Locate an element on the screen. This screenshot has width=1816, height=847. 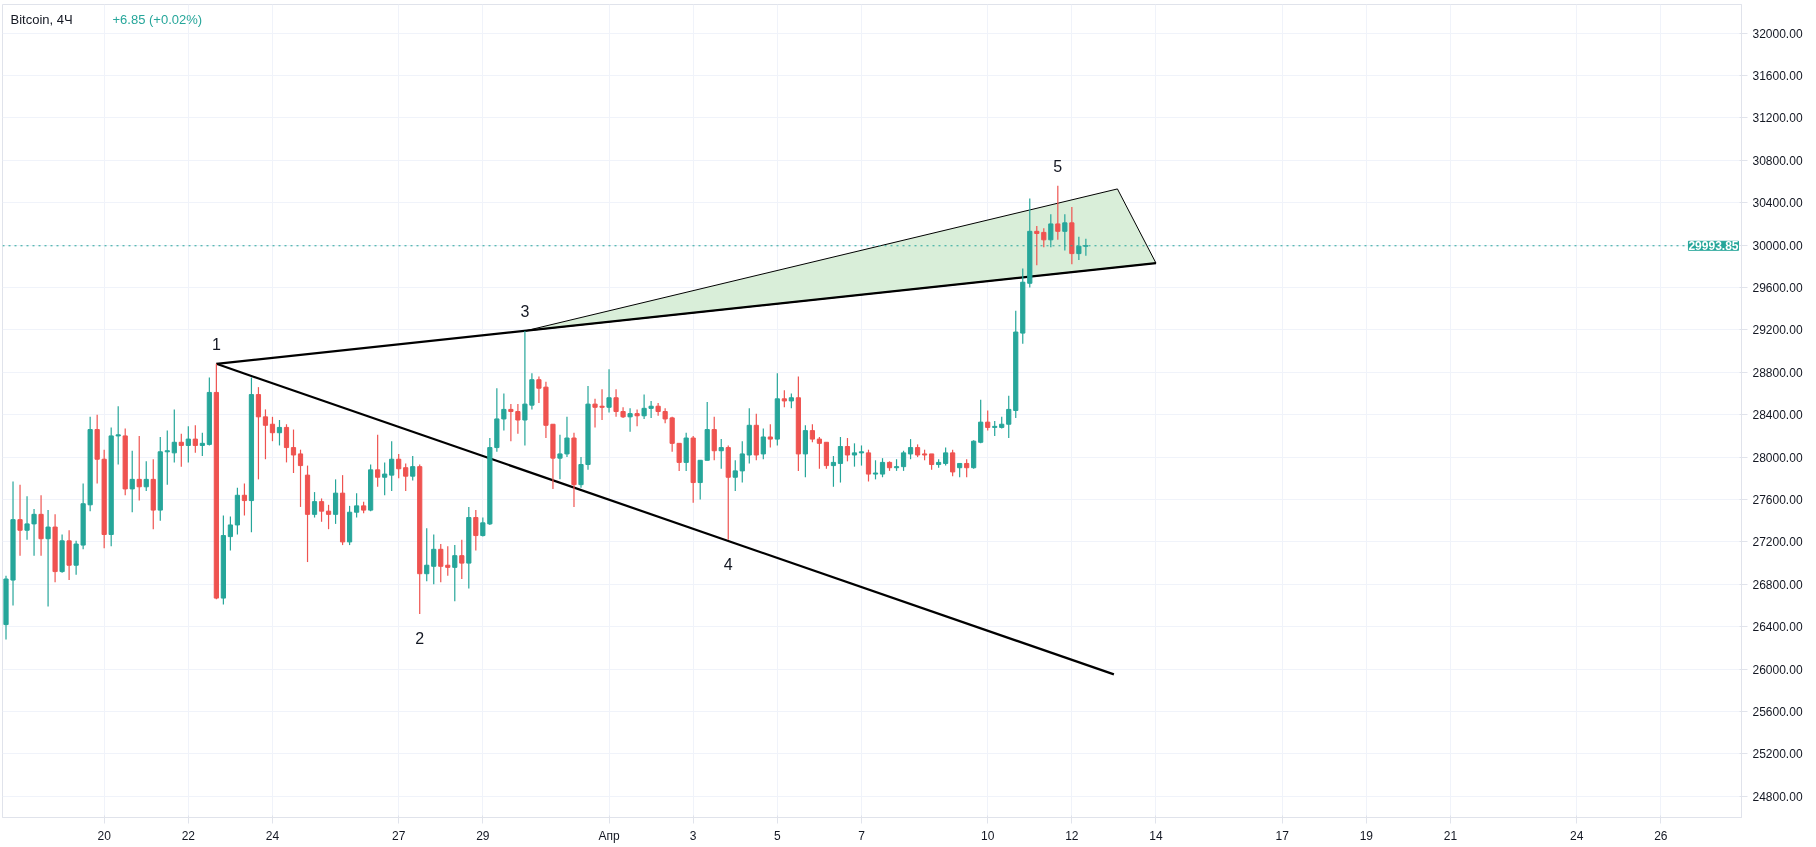
x-tick-label: 20 is located at coordinates (104, 835).